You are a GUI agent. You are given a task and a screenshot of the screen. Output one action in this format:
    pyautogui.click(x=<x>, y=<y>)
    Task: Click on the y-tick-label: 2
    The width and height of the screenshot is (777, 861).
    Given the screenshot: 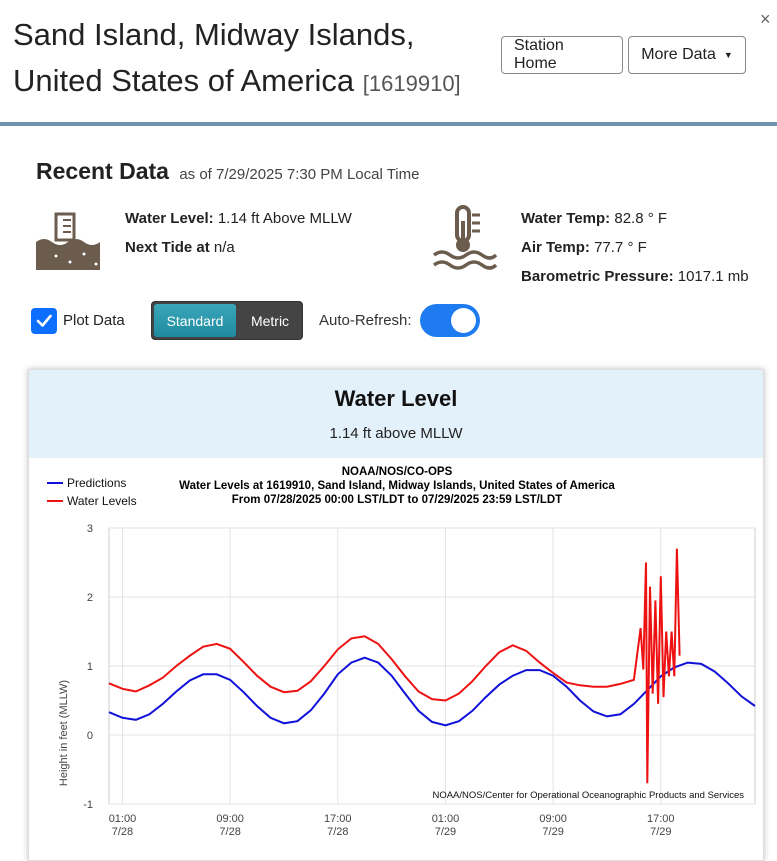 What is the action you would take?
    pyautogui.click(x=90, y=598)
    